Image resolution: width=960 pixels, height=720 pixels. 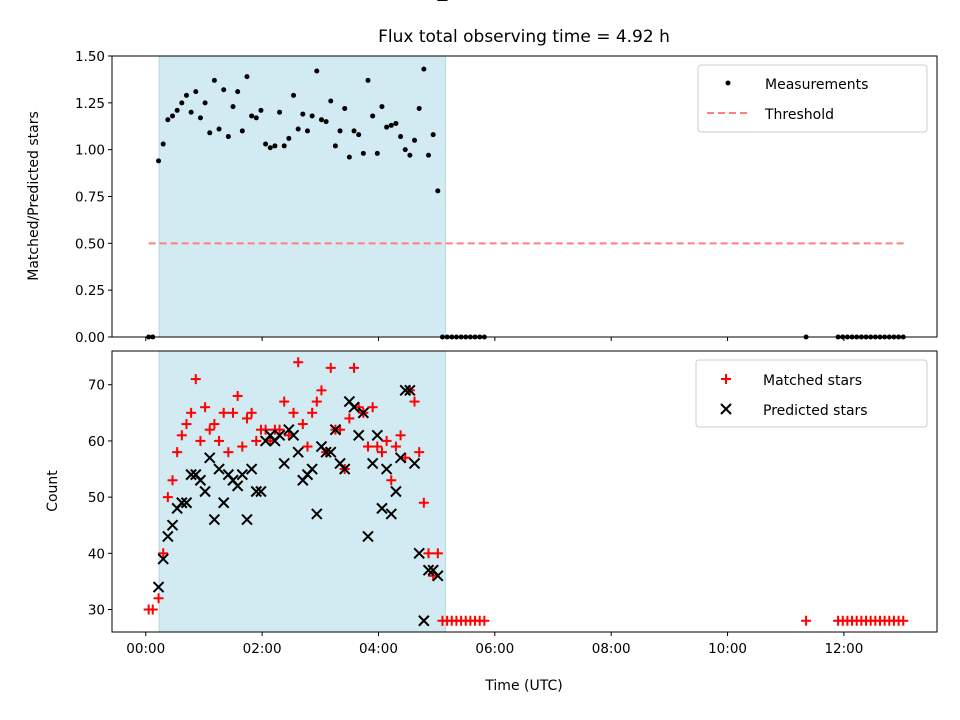 What do you see at coordinates (812, 381) in the screenshot?
I see `legend-matched-label: Matched stars` at bounding box center [812, 381].